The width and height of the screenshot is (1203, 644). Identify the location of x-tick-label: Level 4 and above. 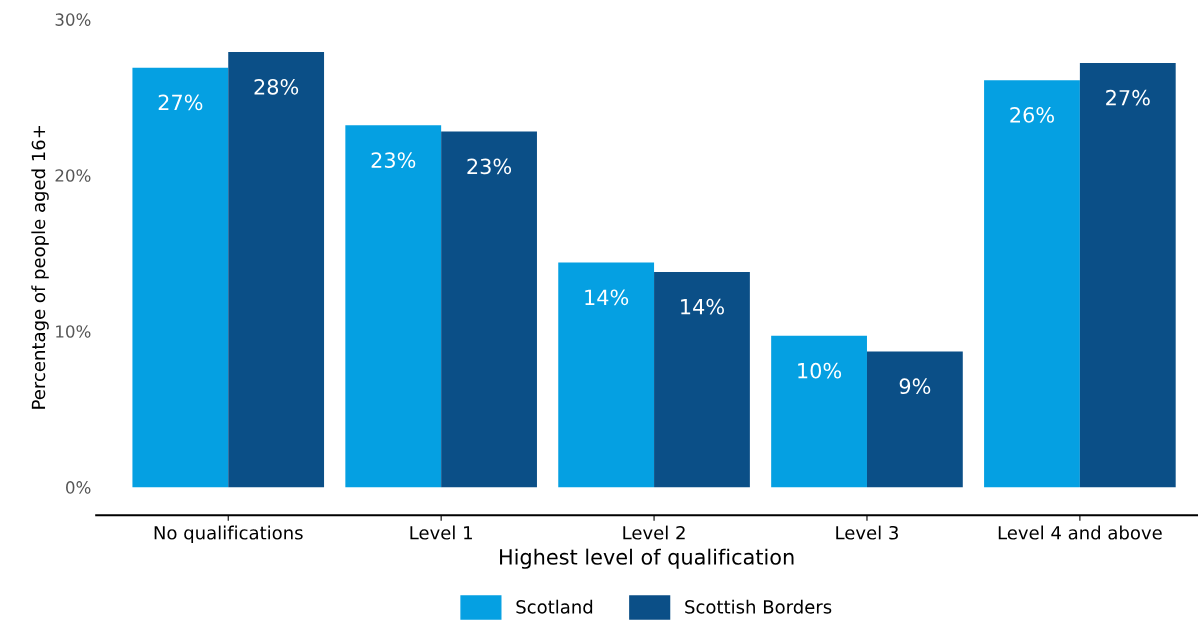
(1080, 532).